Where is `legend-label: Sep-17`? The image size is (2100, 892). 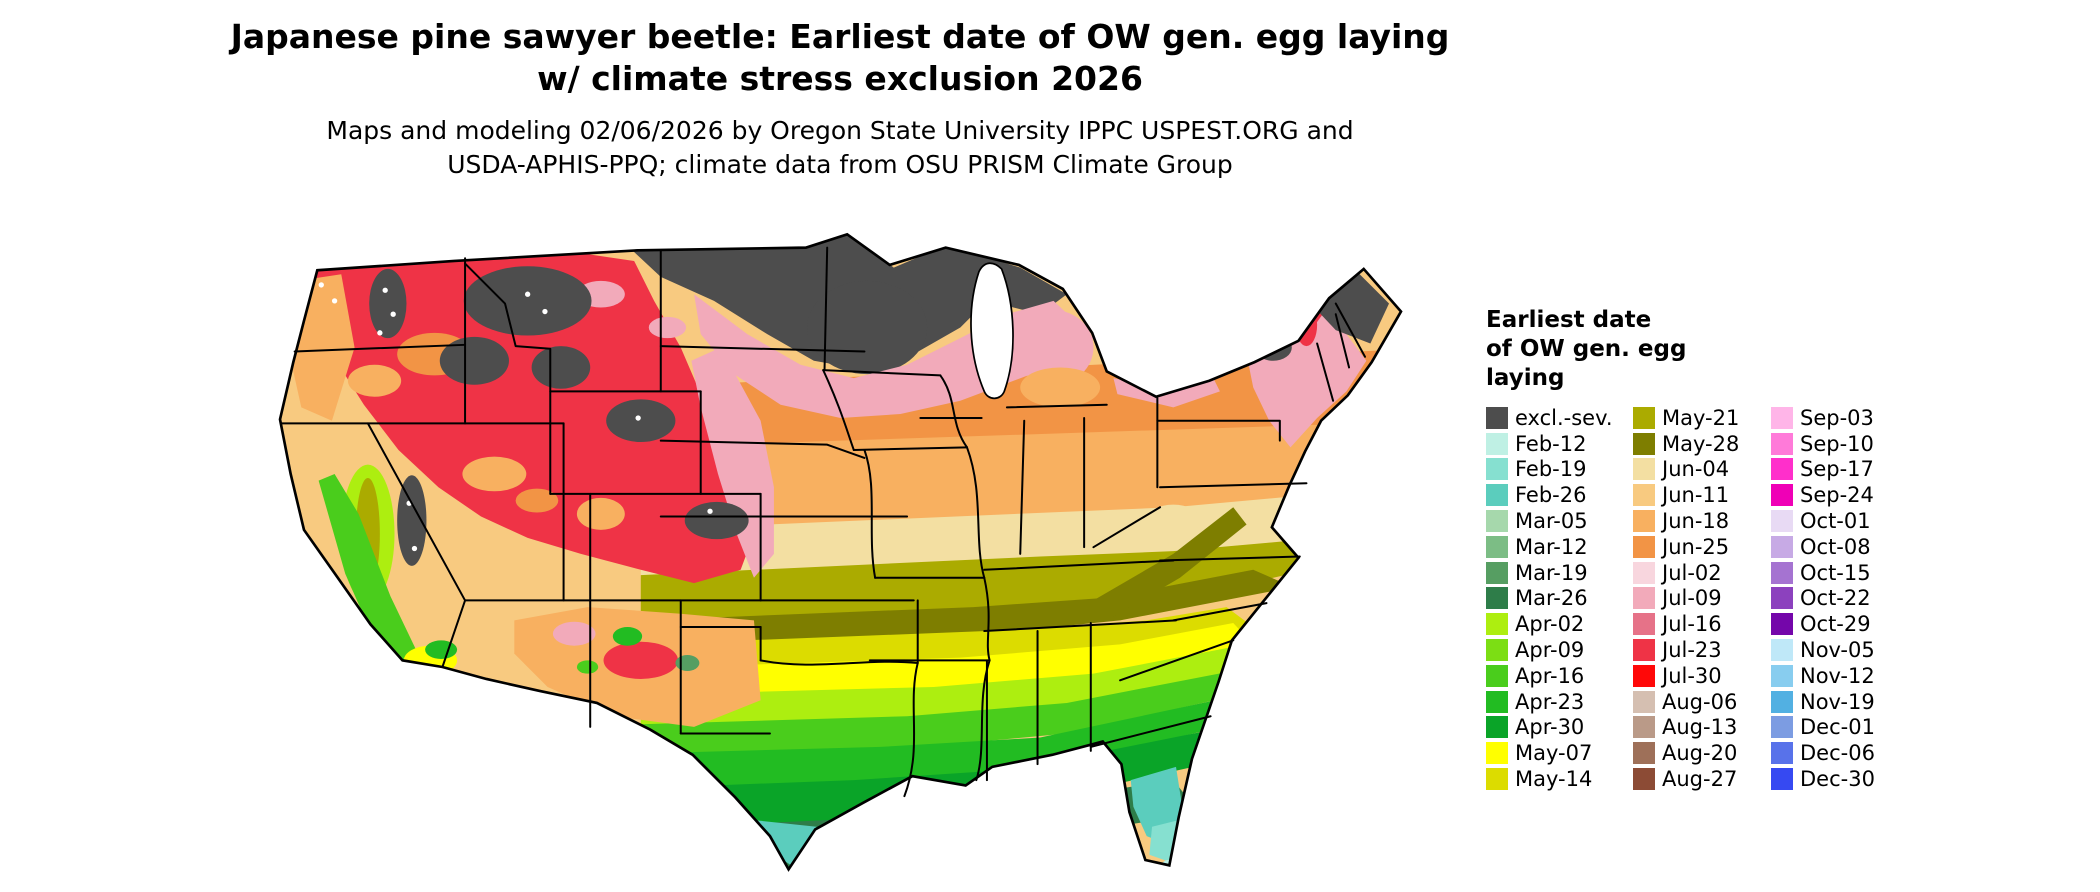 legend-label: Sep-17 is located at coordinates (1837, 469).